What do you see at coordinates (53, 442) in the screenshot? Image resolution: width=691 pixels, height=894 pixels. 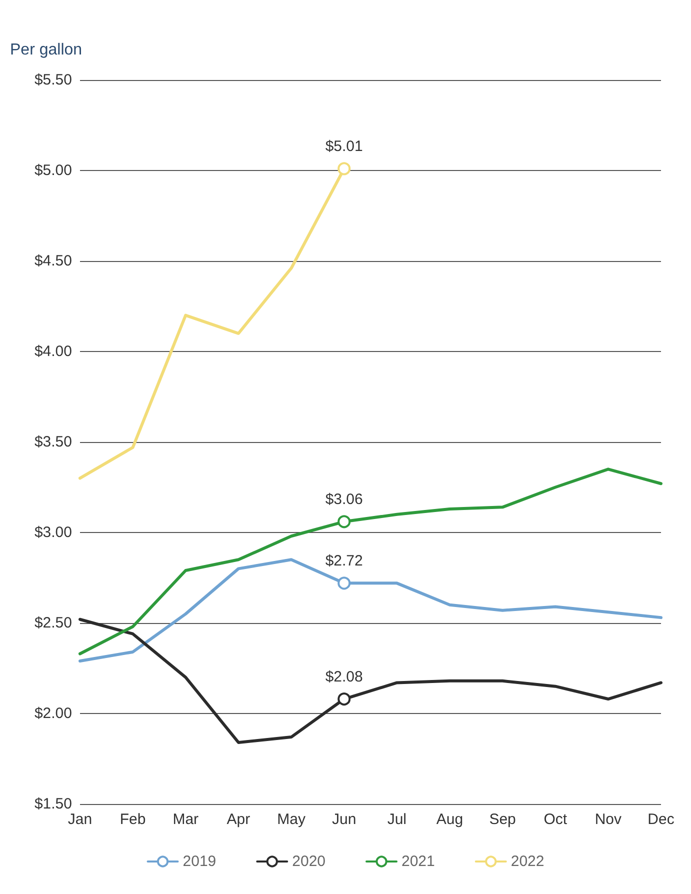 I see `y-tick-label: $3.50` at bounding box center [53, 442].